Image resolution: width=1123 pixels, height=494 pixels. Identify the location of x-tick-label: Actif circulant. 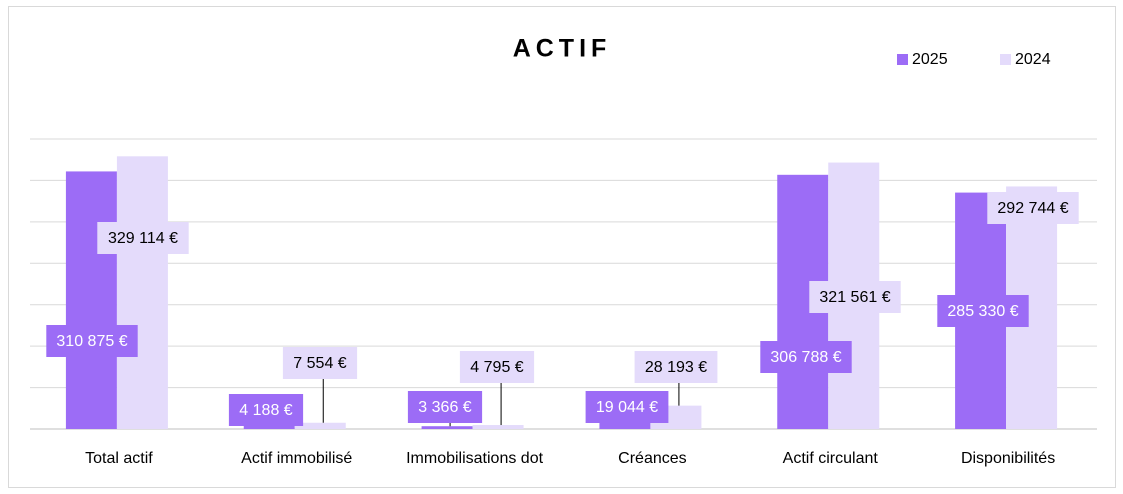
(831, 458).